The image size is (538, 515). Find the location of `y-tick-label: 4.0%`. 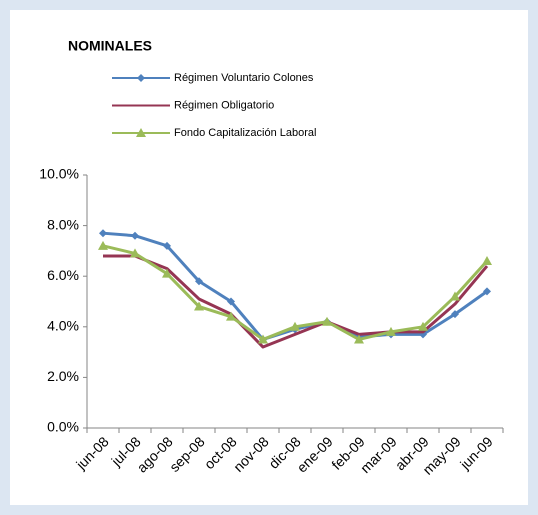

y-tick-label: 4.0% is located at coordinates (63, 326).